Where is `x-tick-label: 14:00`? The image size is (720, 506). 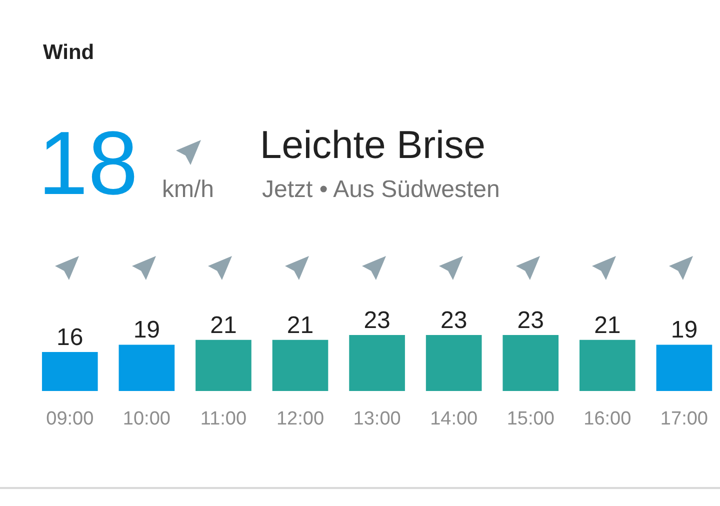 x-tick-label: 14:00 is located at coordinates (454, 419).